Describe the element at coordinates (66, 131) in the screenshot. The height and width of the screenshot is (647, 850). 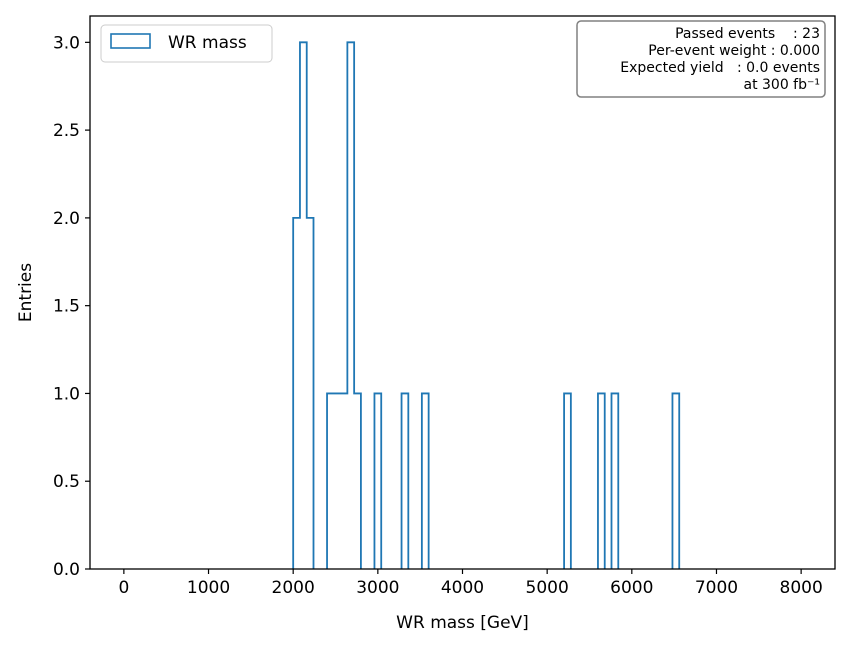
I see `y-tick-label: 2.5` at that location.